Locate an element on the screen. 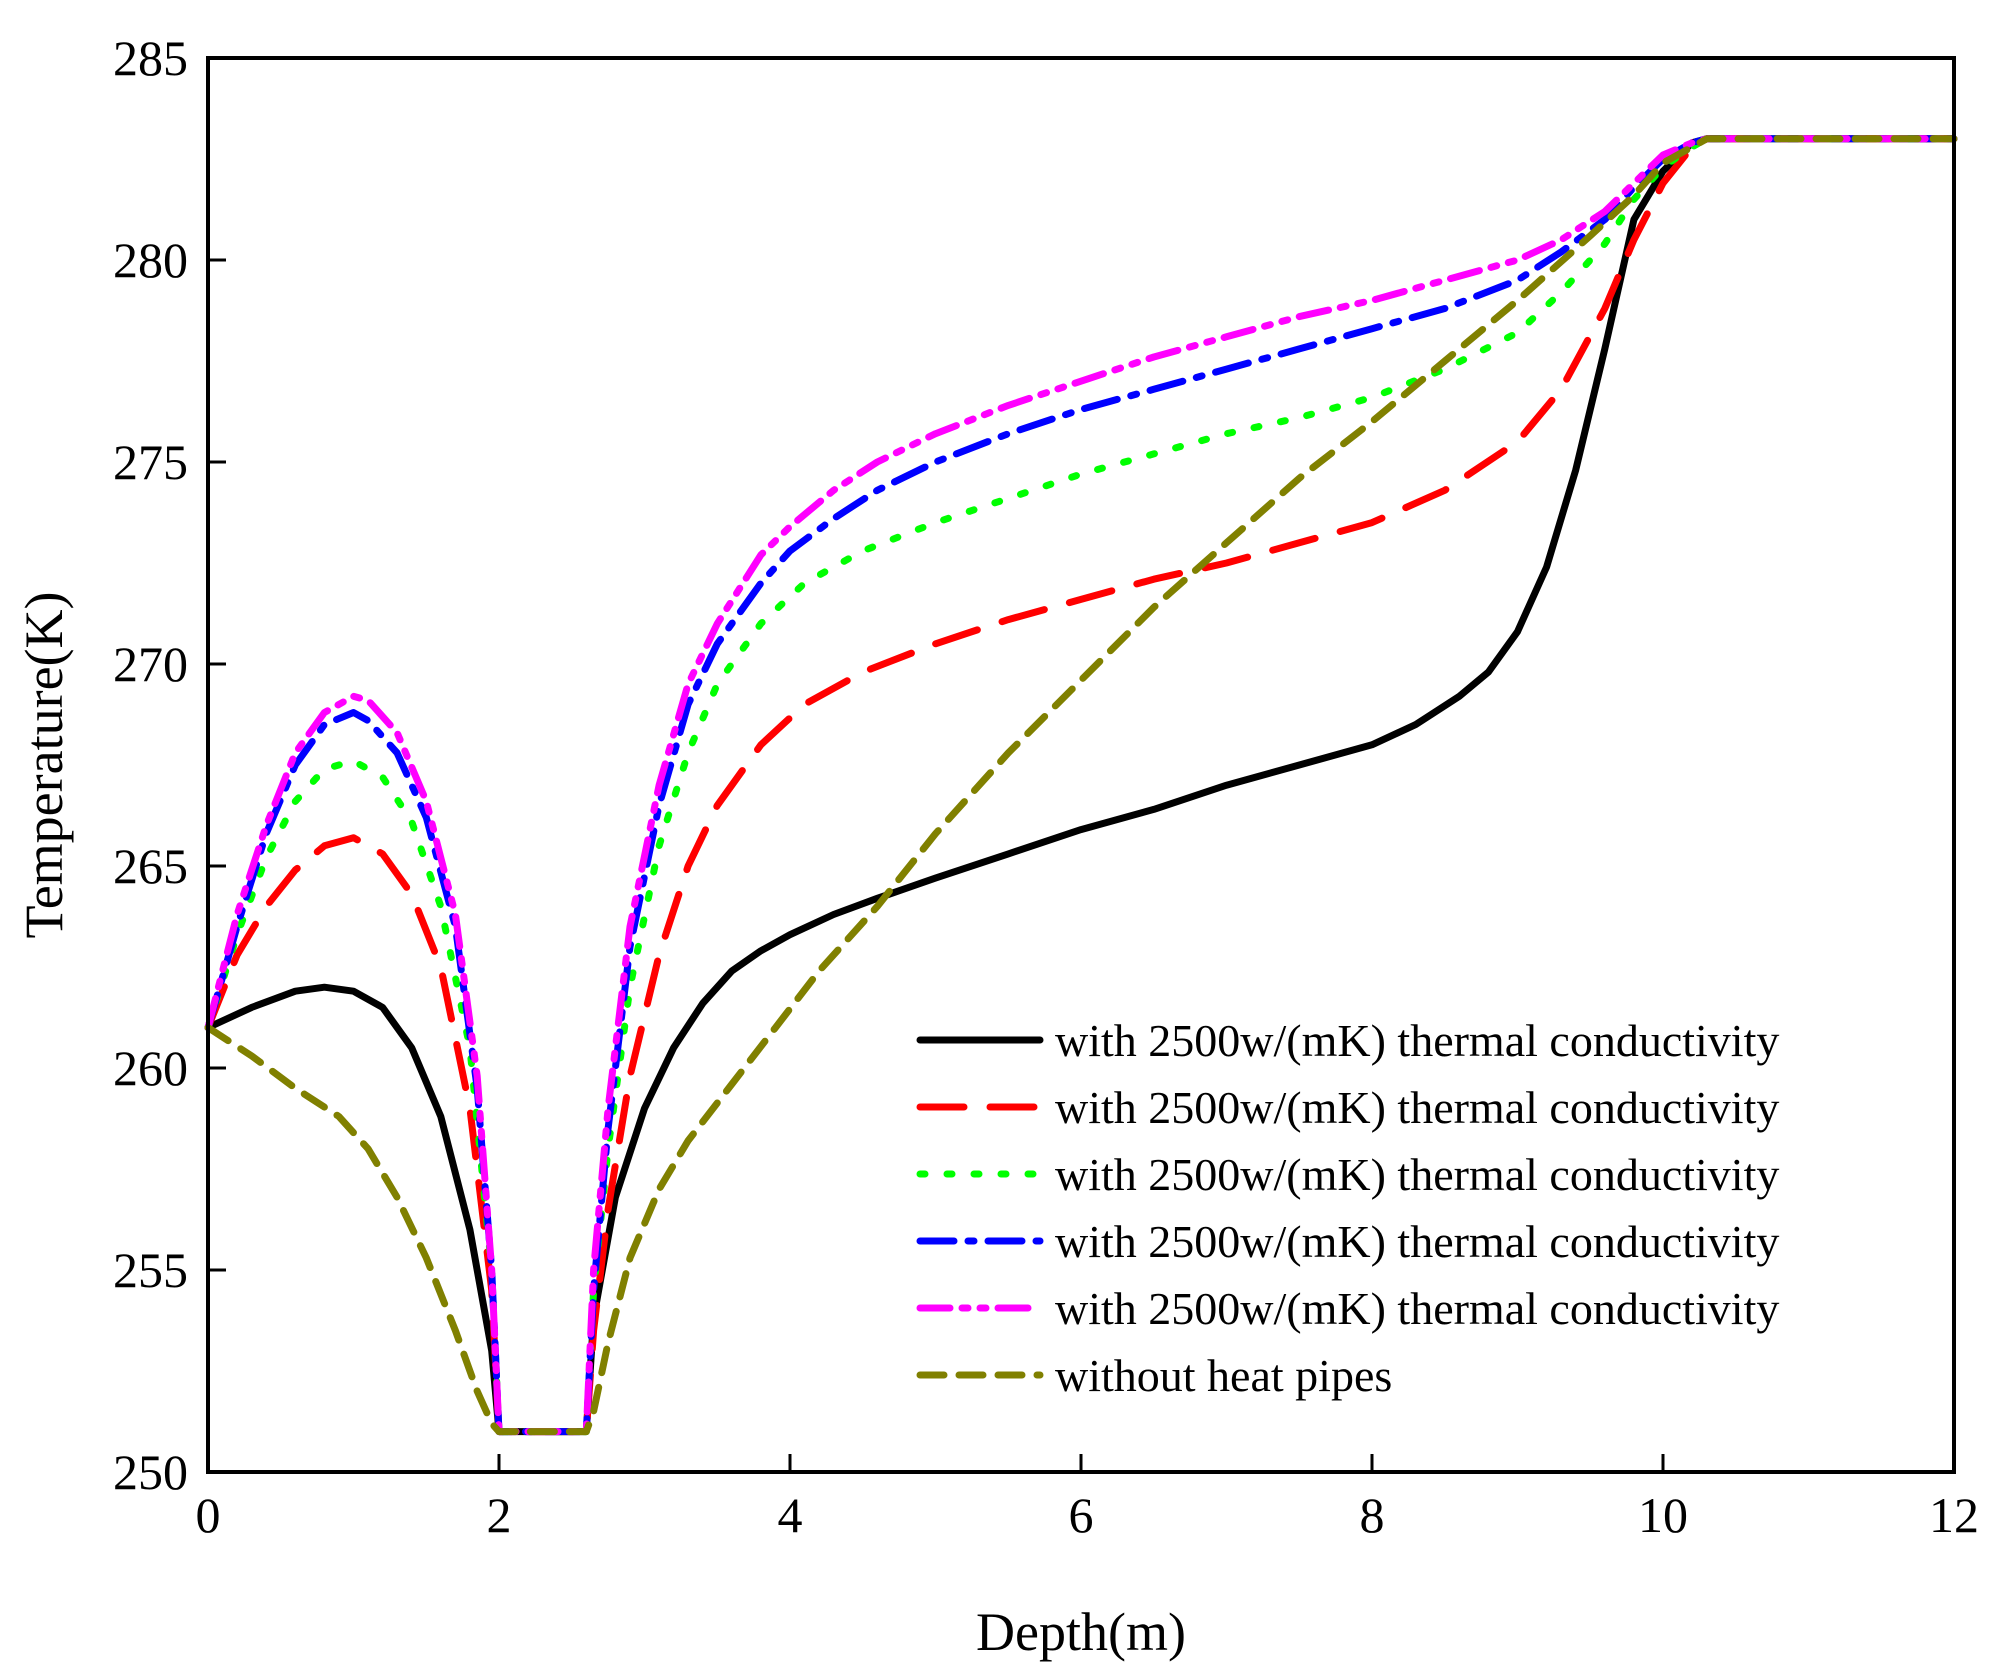  y-tick-label: 265 is located at coordinates (150, 866).